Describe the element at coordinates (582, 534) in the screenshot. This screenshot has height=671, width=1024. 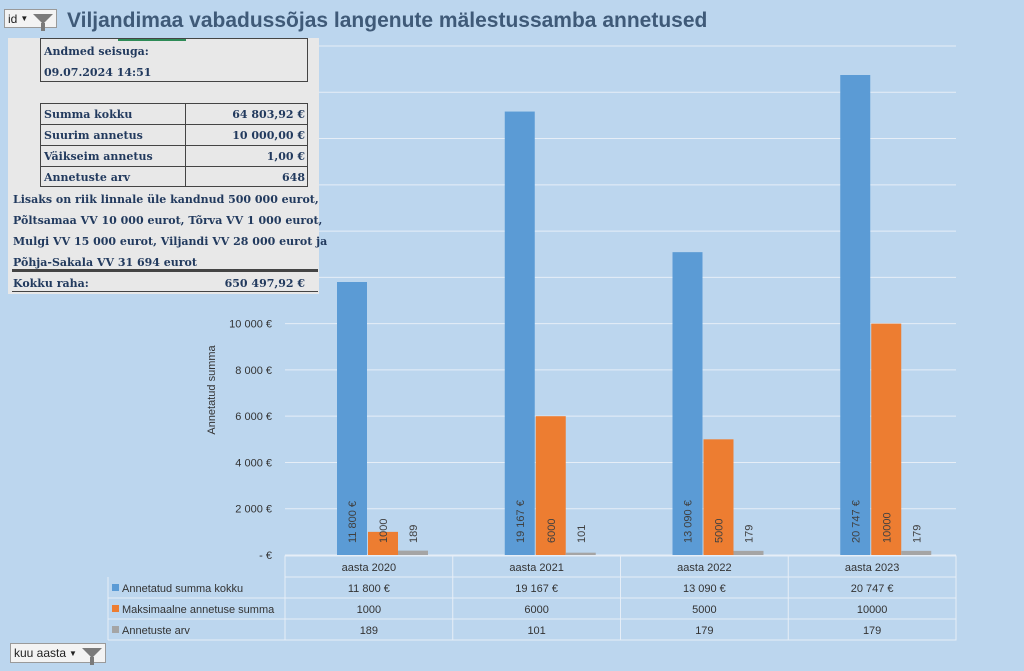
I see `data-label: 101` at that location.